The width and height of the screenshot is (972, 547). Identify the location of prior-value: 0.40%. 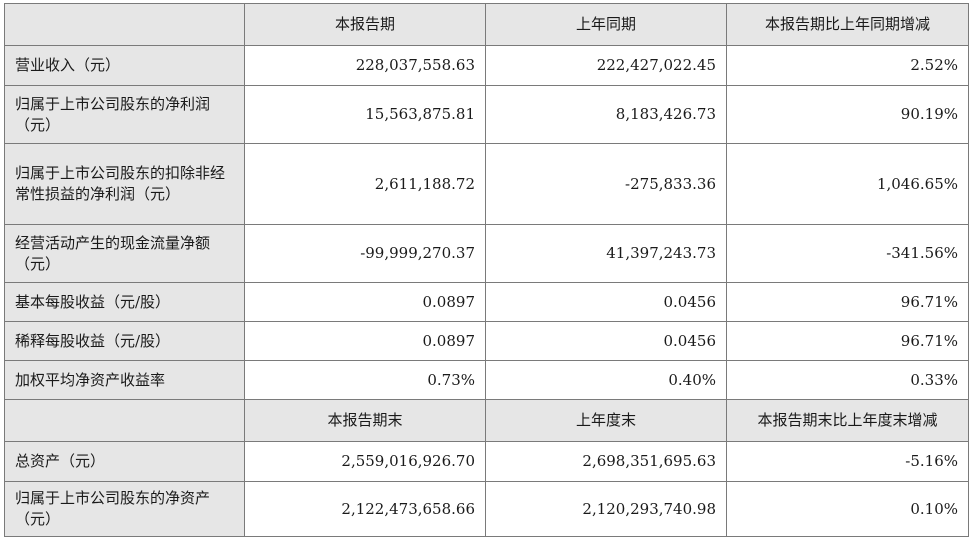
(606, 380).